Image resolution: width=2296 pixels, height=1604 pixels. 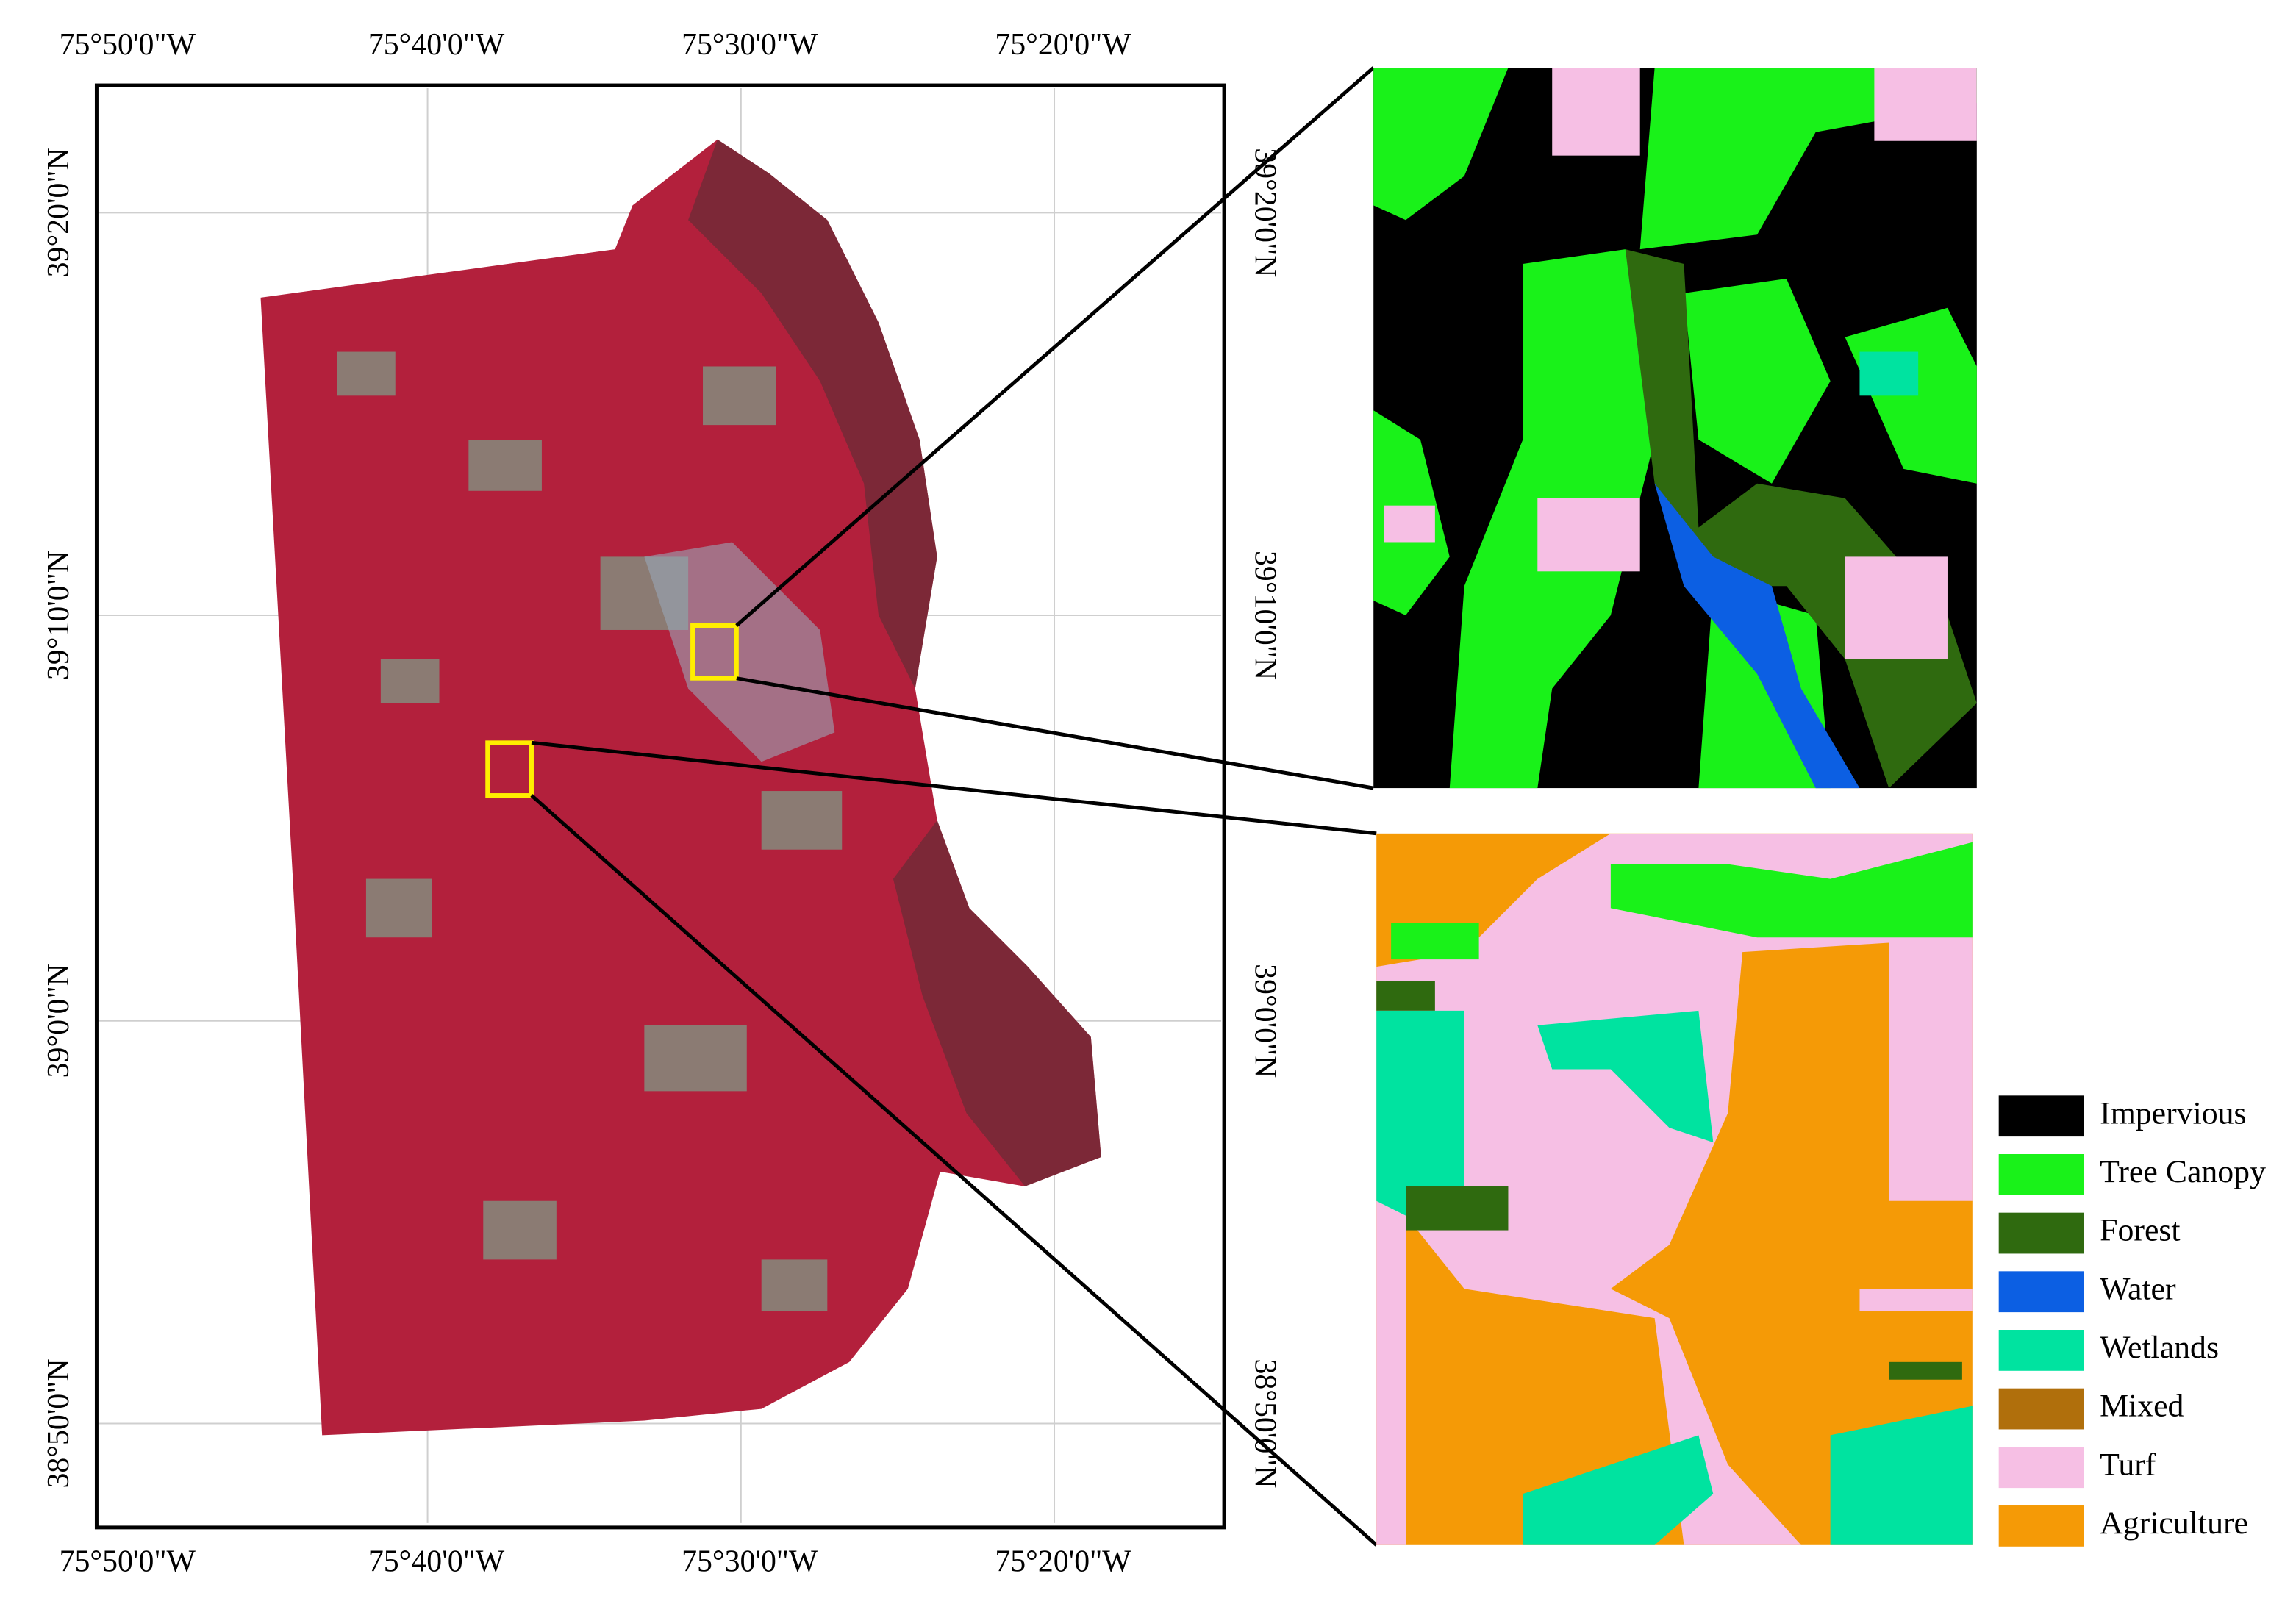 I want to click on legend-label: Wetlands, so click(x=2159, y=1347).